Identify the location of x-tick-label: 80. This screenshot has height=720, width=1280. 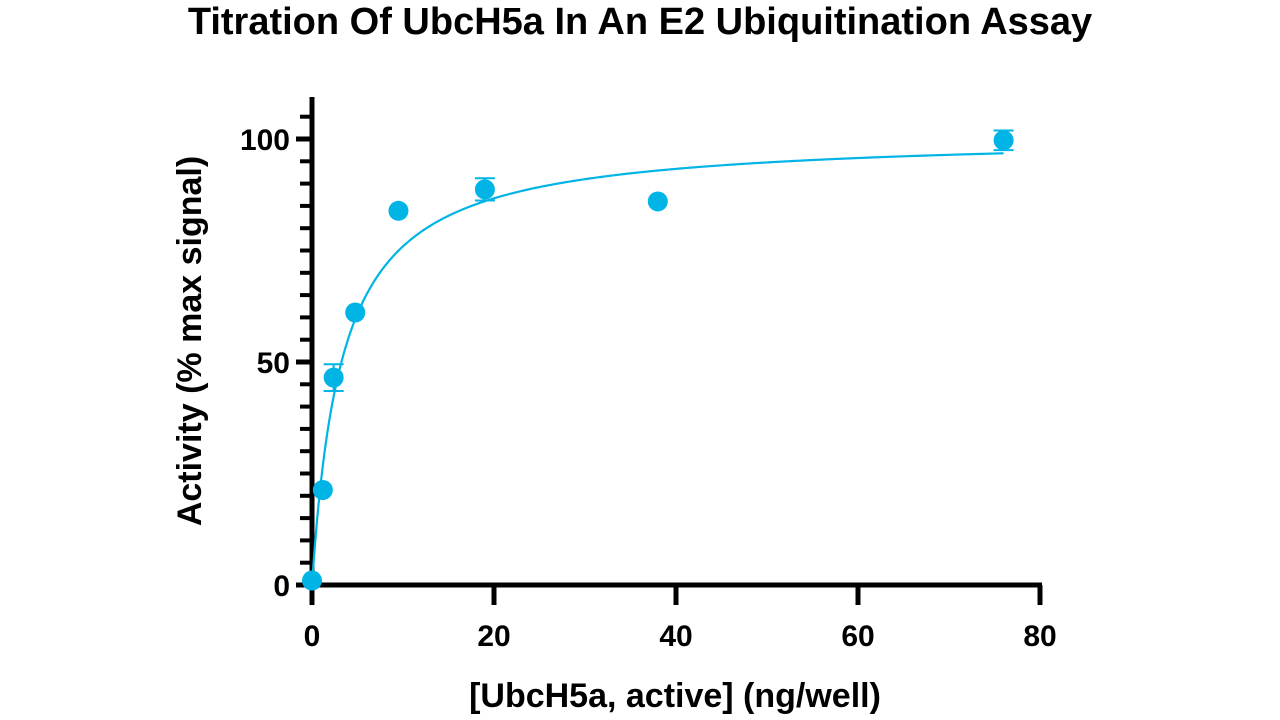
(1039, 636).